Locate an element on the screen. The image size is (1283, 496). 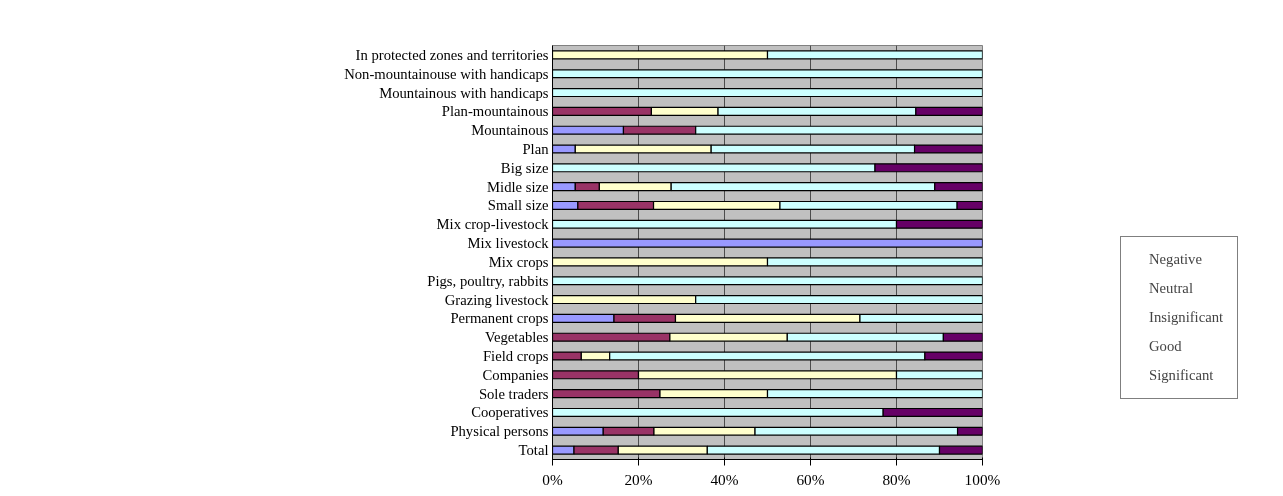
y-tick-label: Total is located at coordinates (533, 450).